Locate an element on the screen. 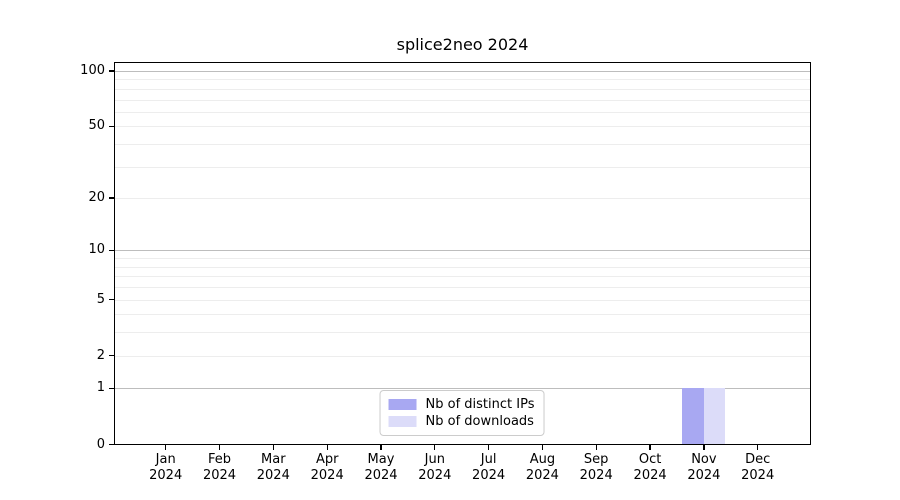  x-tick-label: Jul 2024 is located at coordinates (489, 468).